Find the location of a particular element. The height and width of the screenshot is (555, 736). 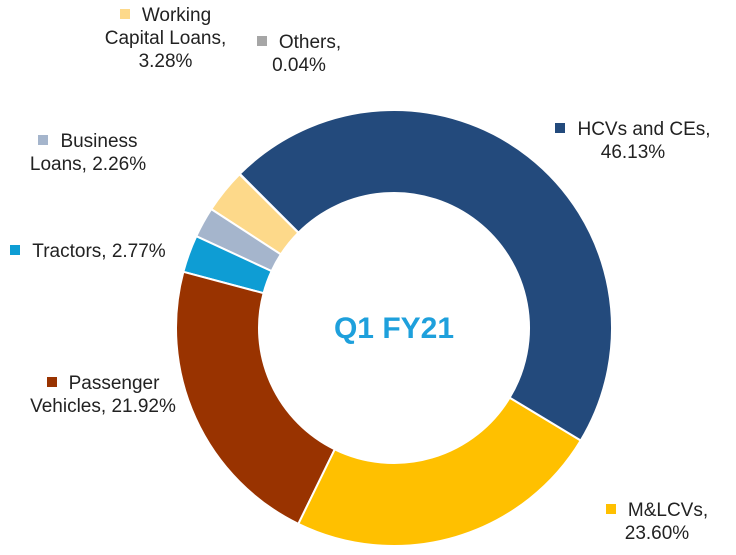

label-value: 2.26% is located at coordinates (119, 164).